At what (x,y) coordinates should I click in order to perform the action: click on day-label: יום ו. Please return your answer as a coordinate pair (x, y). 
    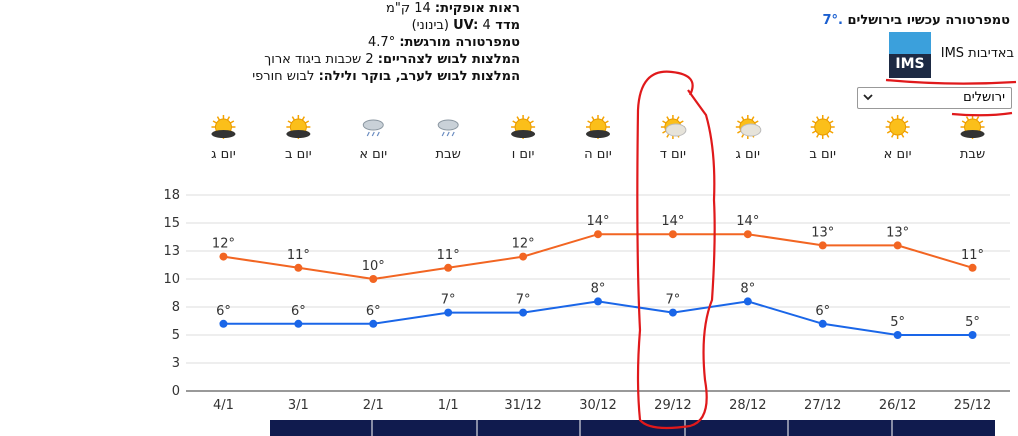
    Looking at the image, I should click on (523, 154).